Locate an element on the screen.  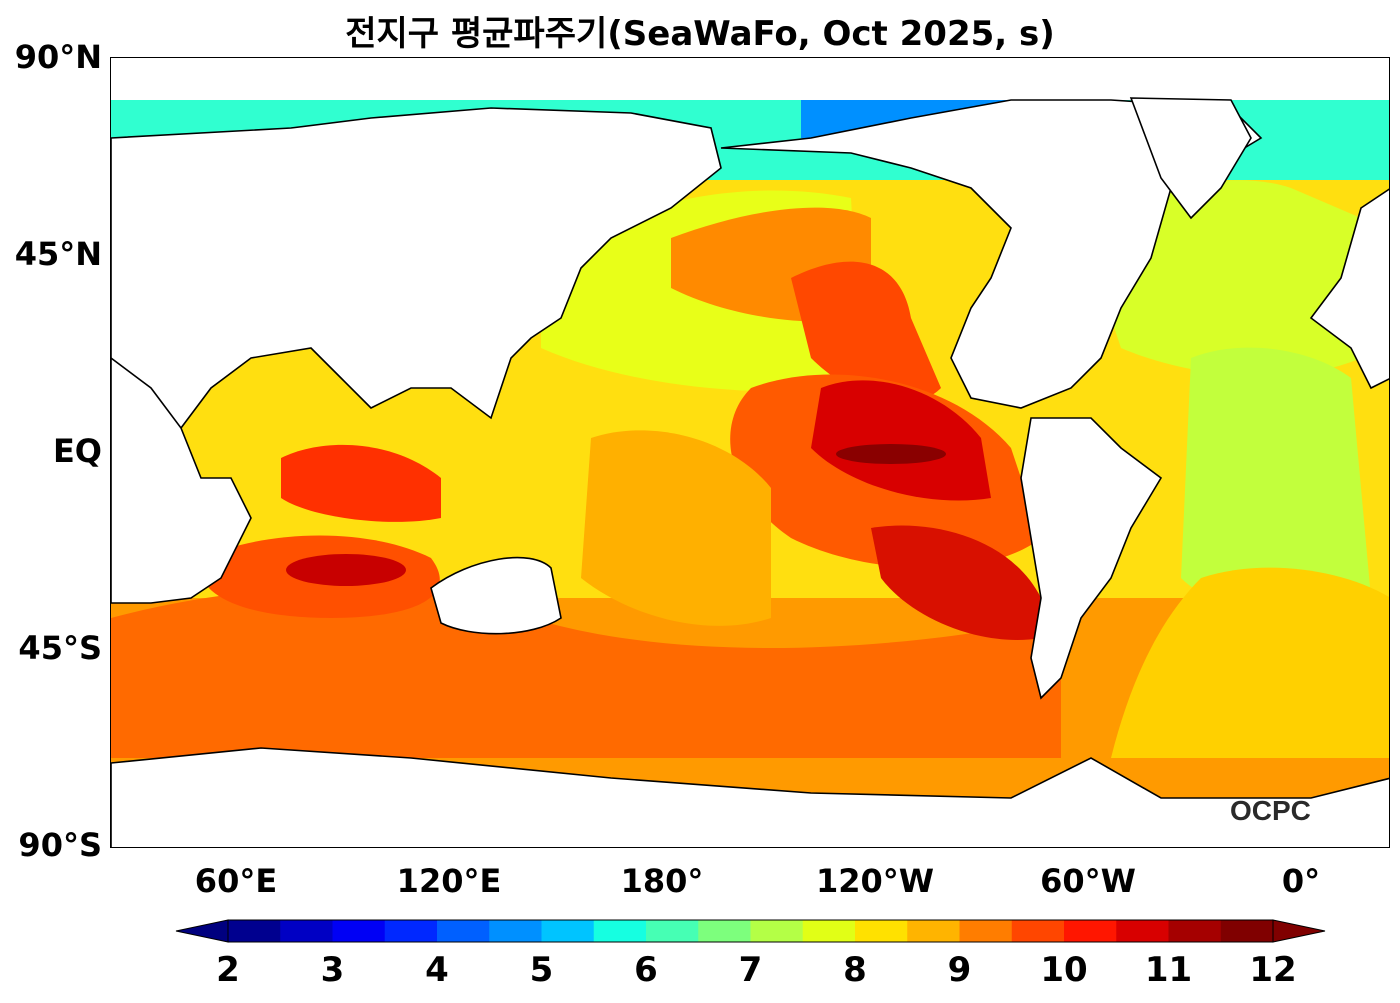
ocpc-logo: OCPC is located at coordinates (1270, 810).